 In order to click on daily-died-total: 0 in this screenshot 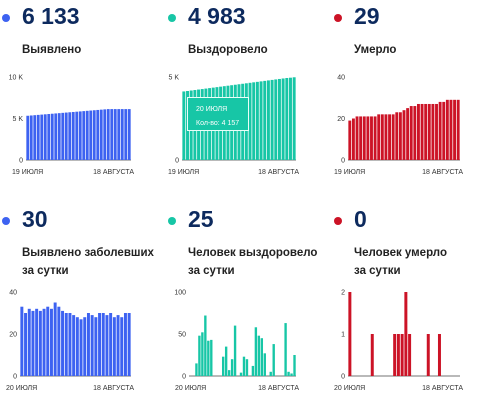, I will do `click(360, 219)`.